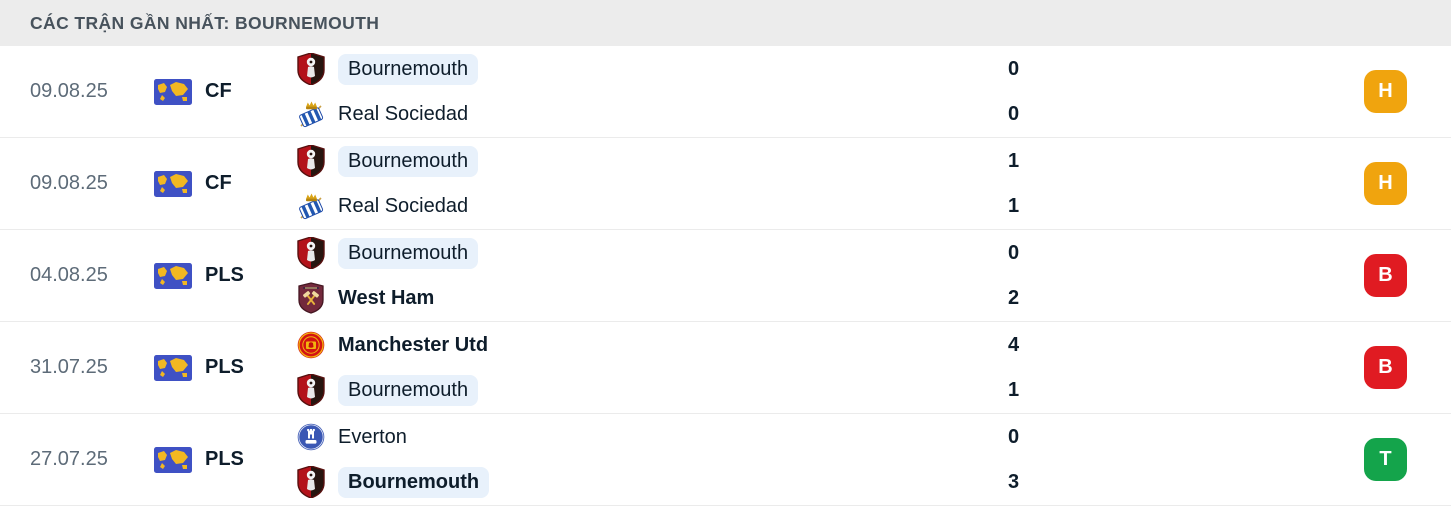 This screenshot has height=527, width=1451. I want to click on away-team-line: West Ham 2, so click(830, 298).